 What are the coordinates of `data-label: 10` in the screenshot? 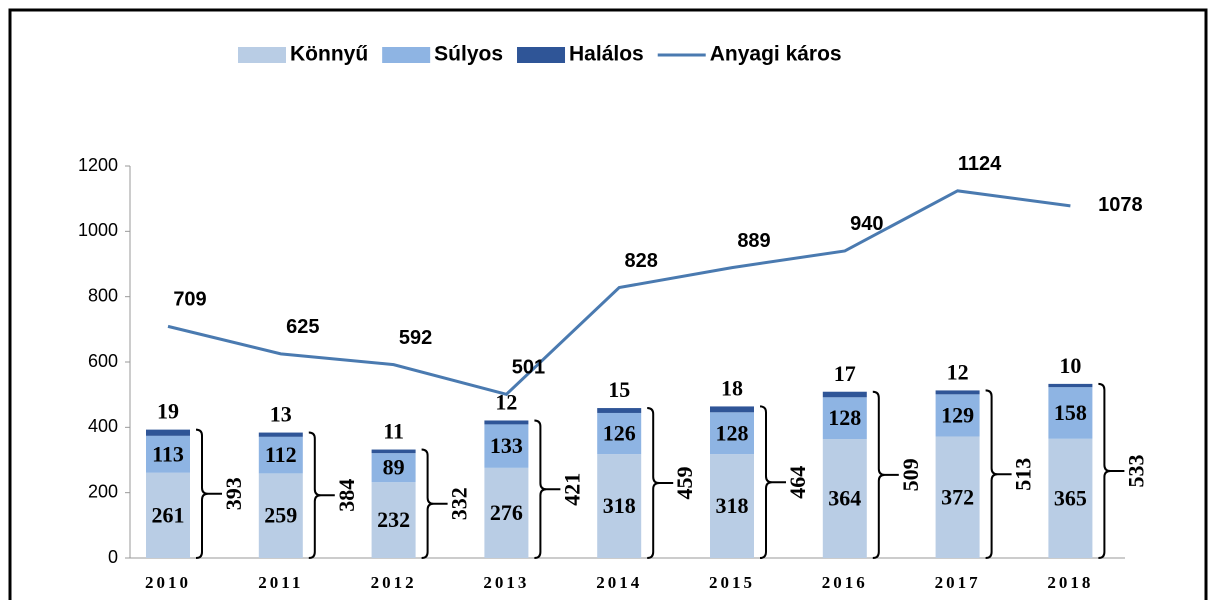 It's located at (1070, 365).